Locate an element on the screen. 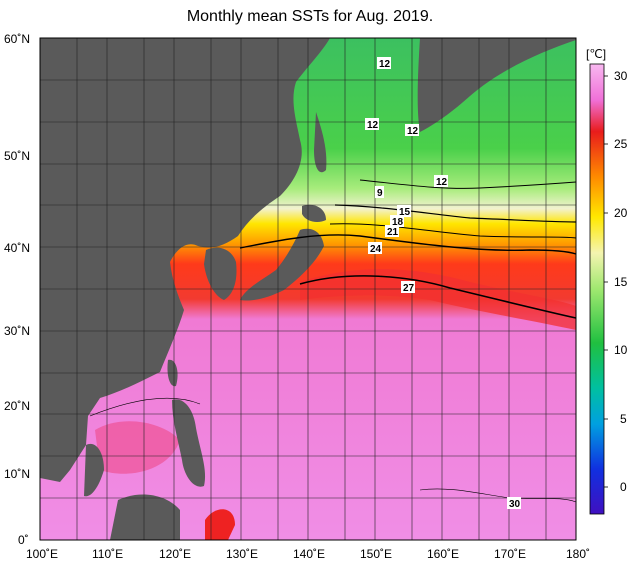 The image size is (637, 564). lon-label: 120˚E is located at coordinates (175, 554).